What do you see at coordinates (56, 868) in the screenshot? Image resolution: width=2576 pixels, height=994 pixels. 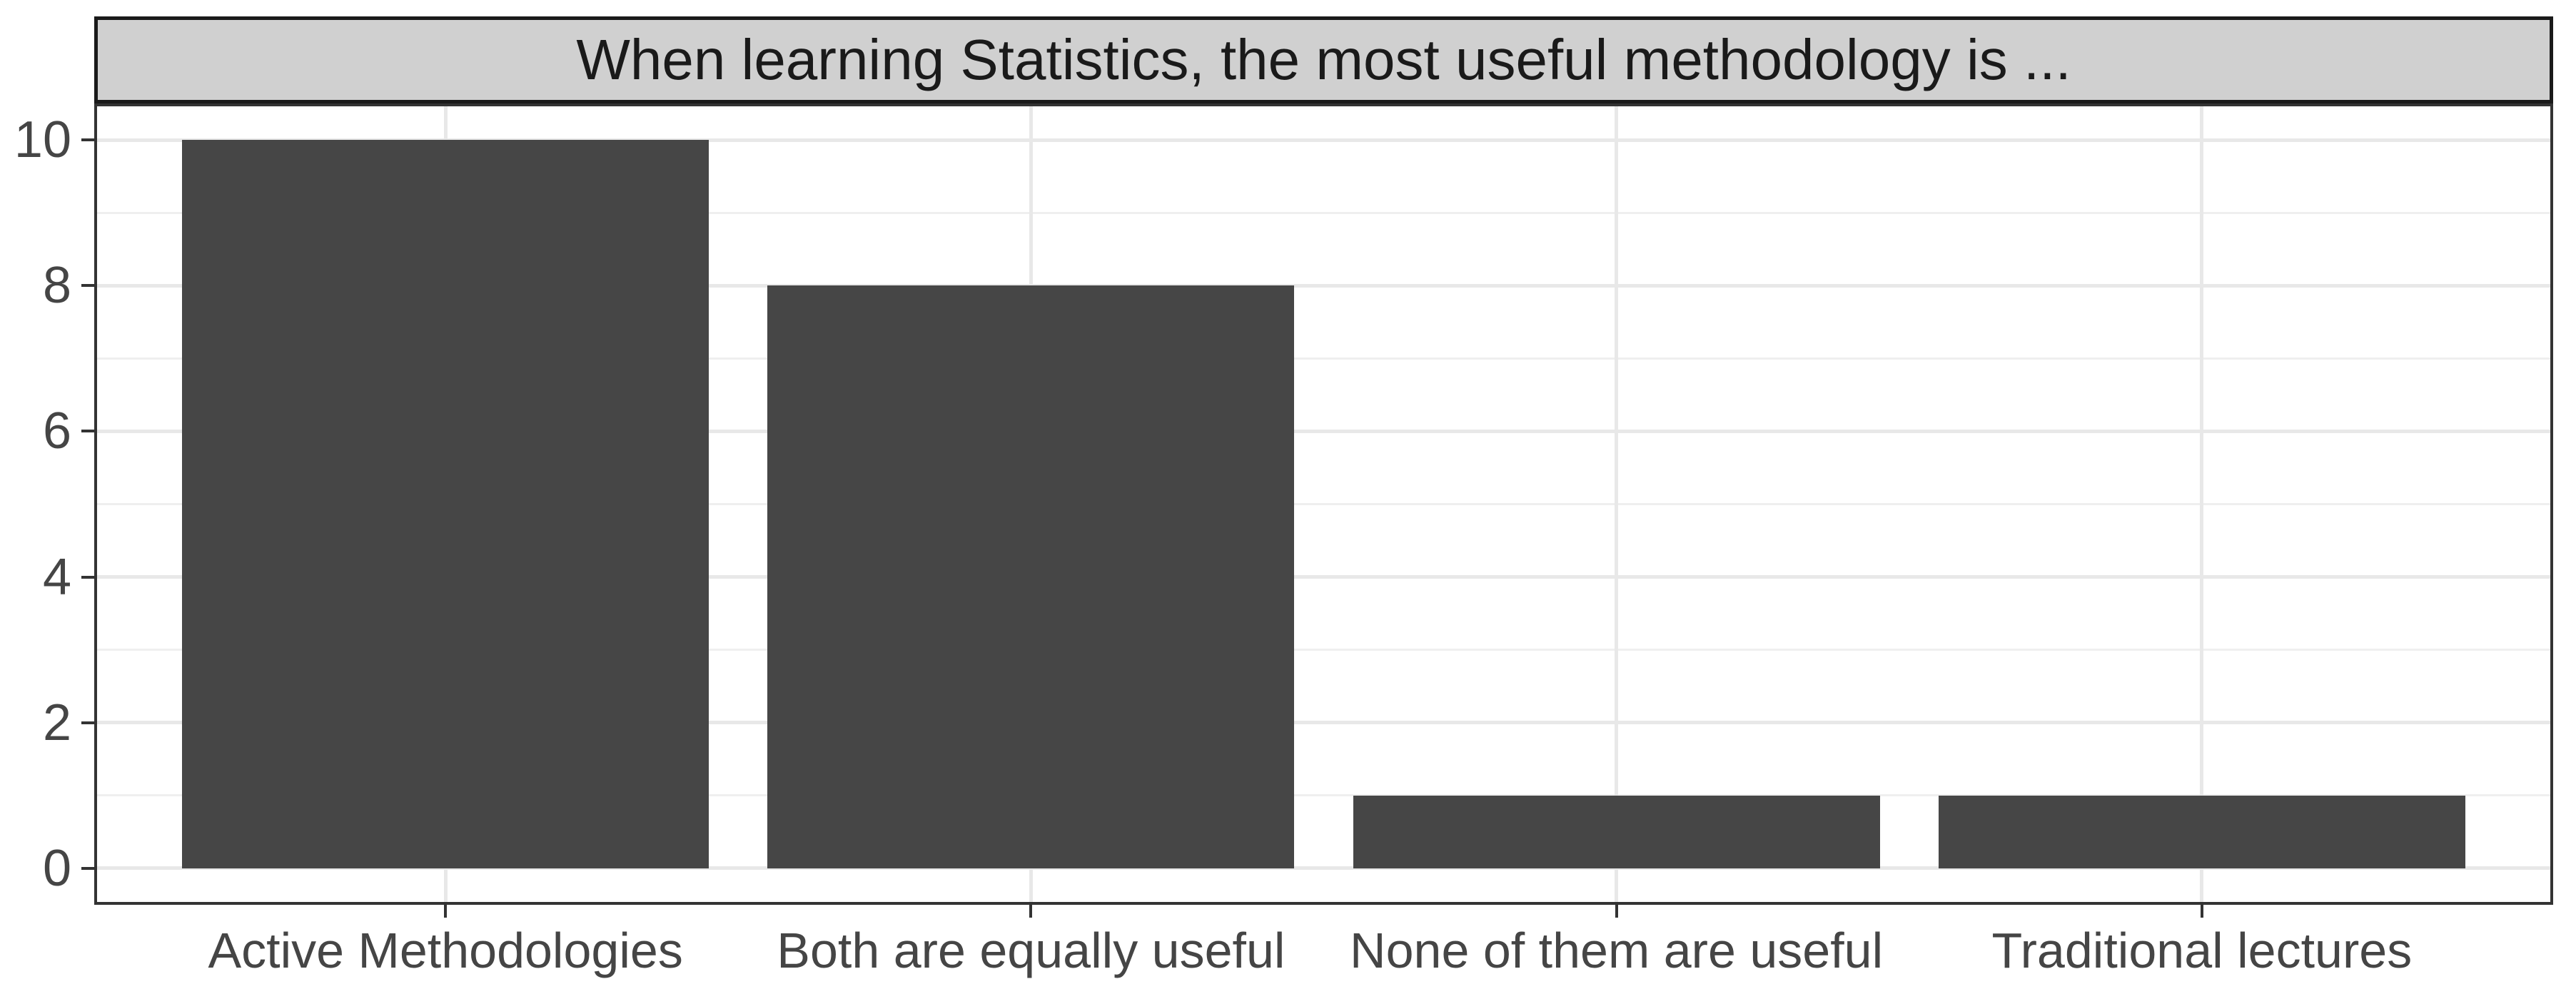 I see `y-tick-label: 0` at bounding box center [56, 868].